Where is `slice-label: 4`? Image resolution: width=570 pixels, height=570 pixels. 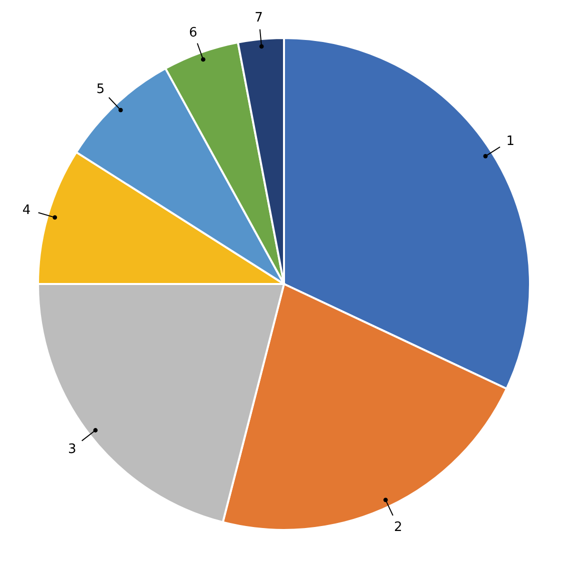
slice-label: 4 is located at coordinates (26, 210).